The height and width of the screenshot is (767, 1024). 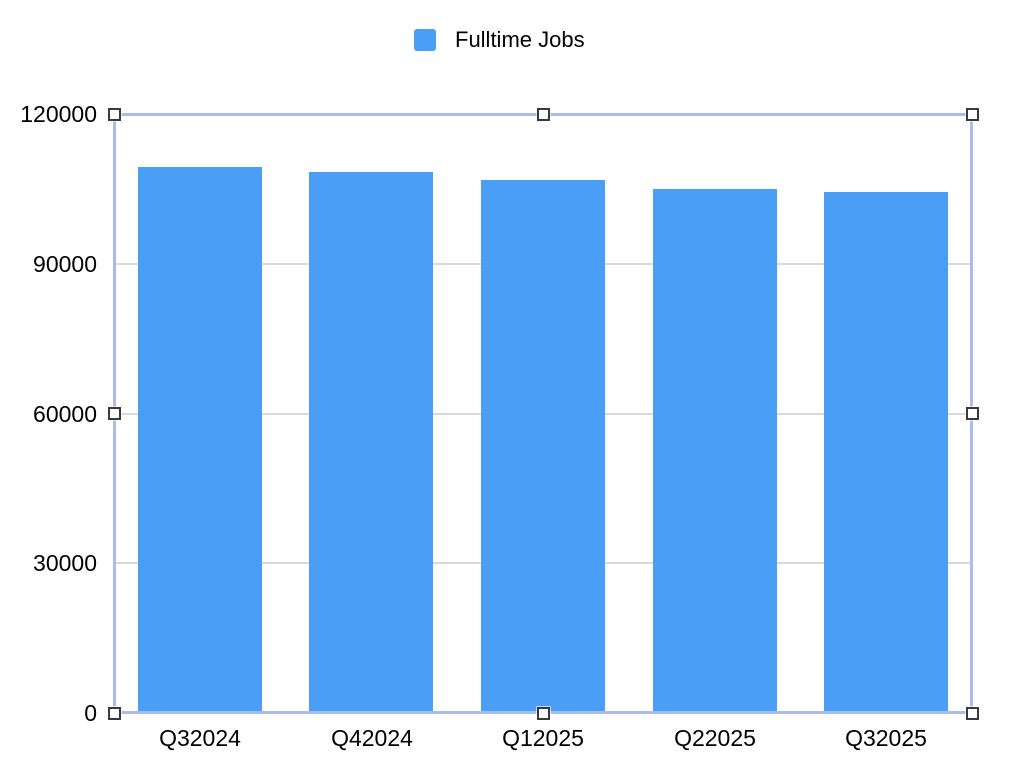 I want to click on legend-label: Fulltime Jobs, so click(x=520, y=39).